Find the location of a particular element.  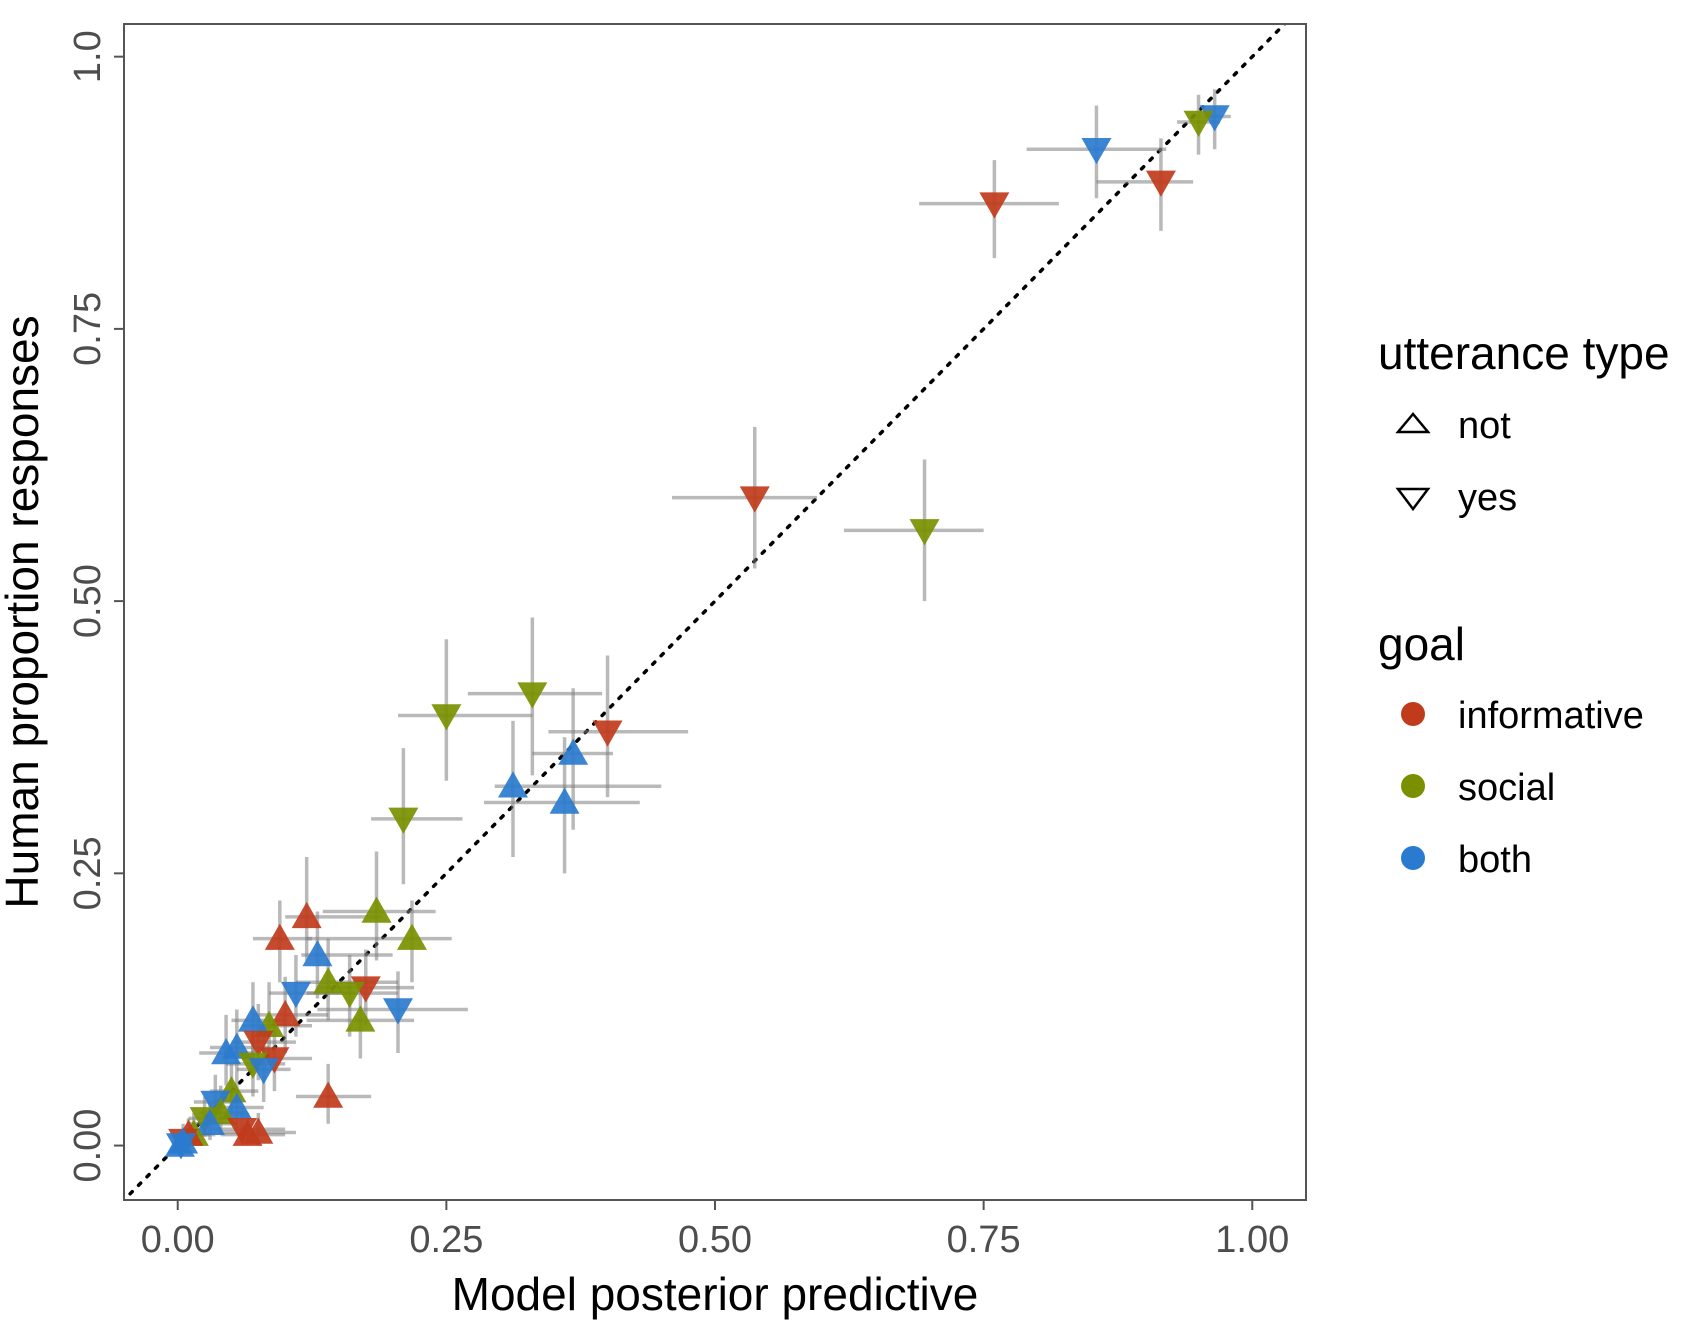

legend-label-not: not is located at coordinates (1484, 426).